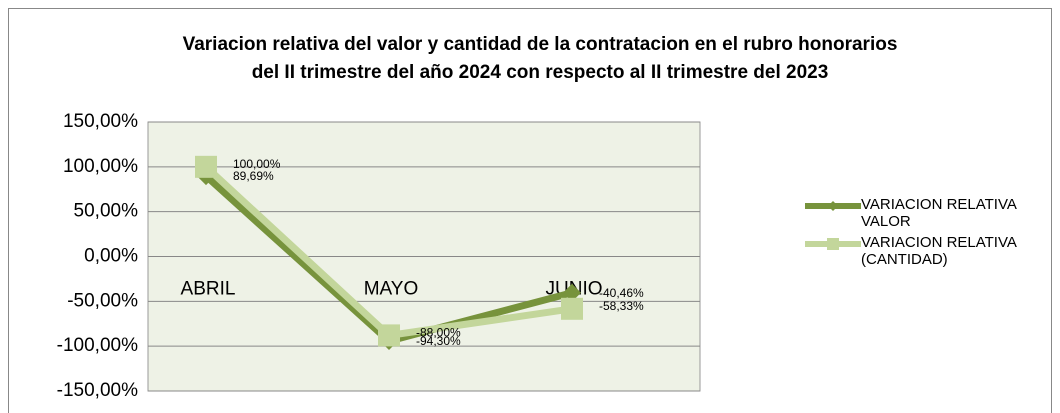 The width and height of the screenshot is (1060, 413). I want to click on y-tick-label: 50,00%, so click(106, 211).